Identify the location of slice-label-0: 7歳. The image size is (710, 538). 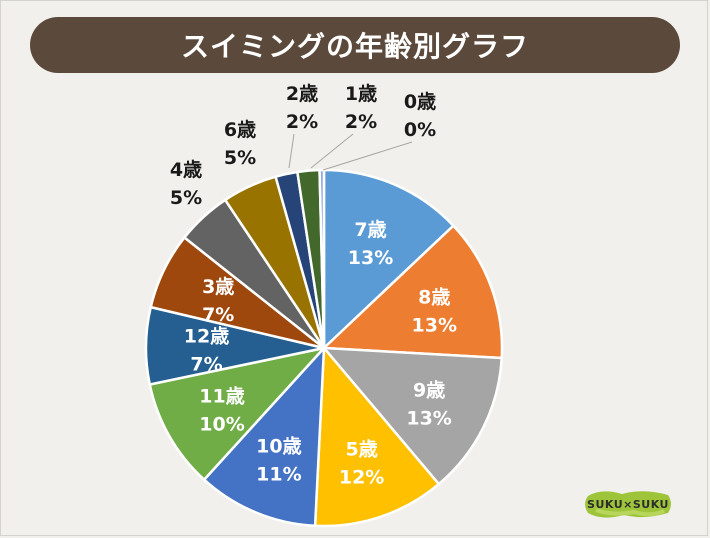
(370, 230).